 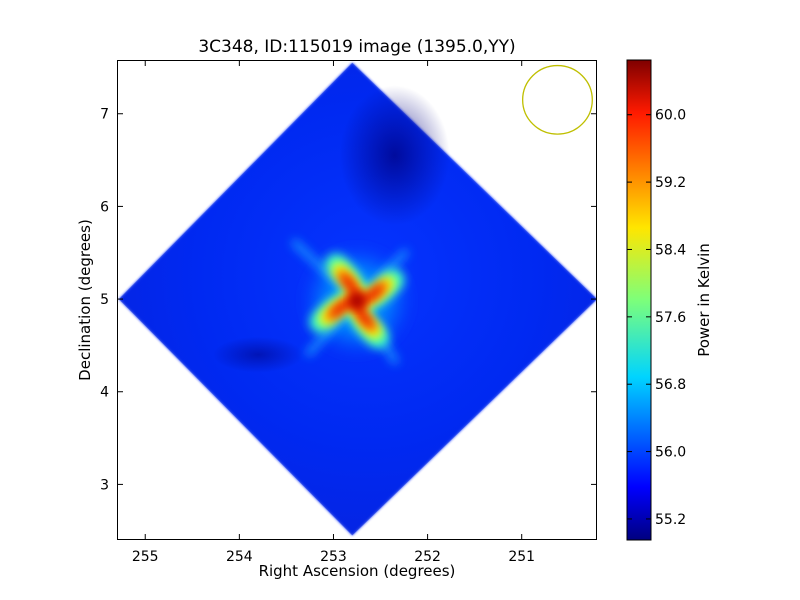 What do you see at coordinates (670, 520) in the screenshot?
I see `colorbar-tick-label: 55.2` at bounding box center [670, 520].